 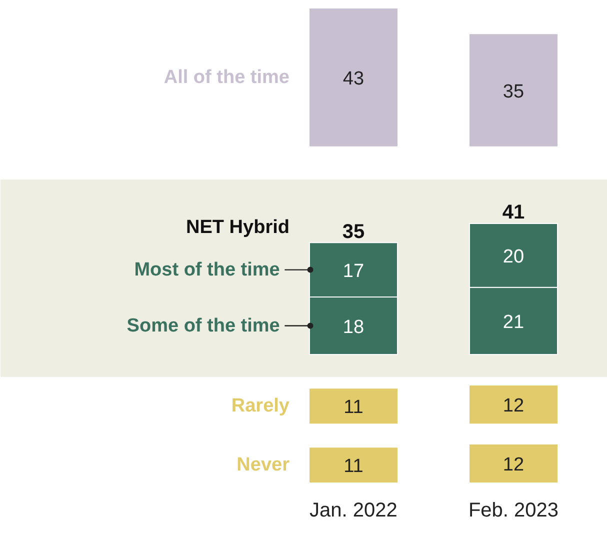 I want to click on data-label: 21, so click(x=513, y=322).